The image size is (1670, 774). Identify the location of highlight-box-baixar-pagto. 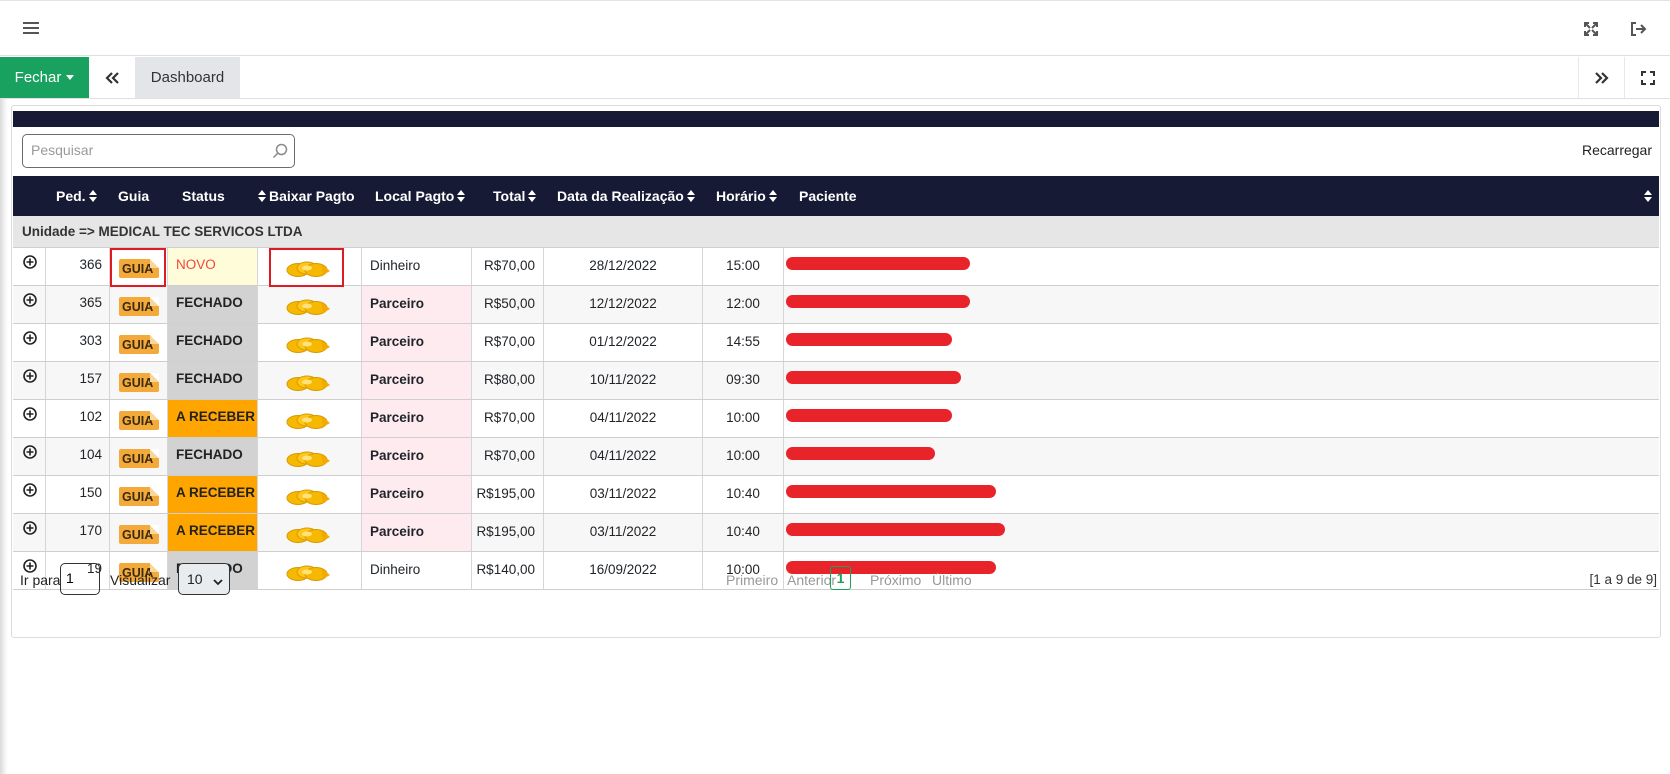
(306, 267).